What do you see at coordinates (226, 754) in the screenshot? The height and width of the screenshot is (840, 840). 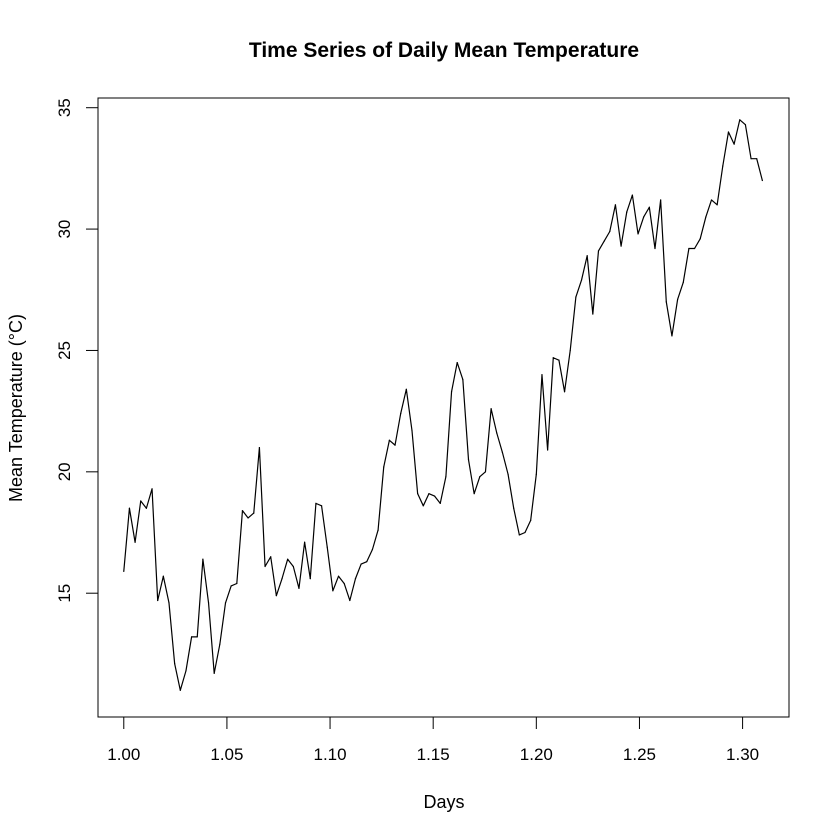 I see `x-tick-label: 1.05` at bounding box center [226, 754].